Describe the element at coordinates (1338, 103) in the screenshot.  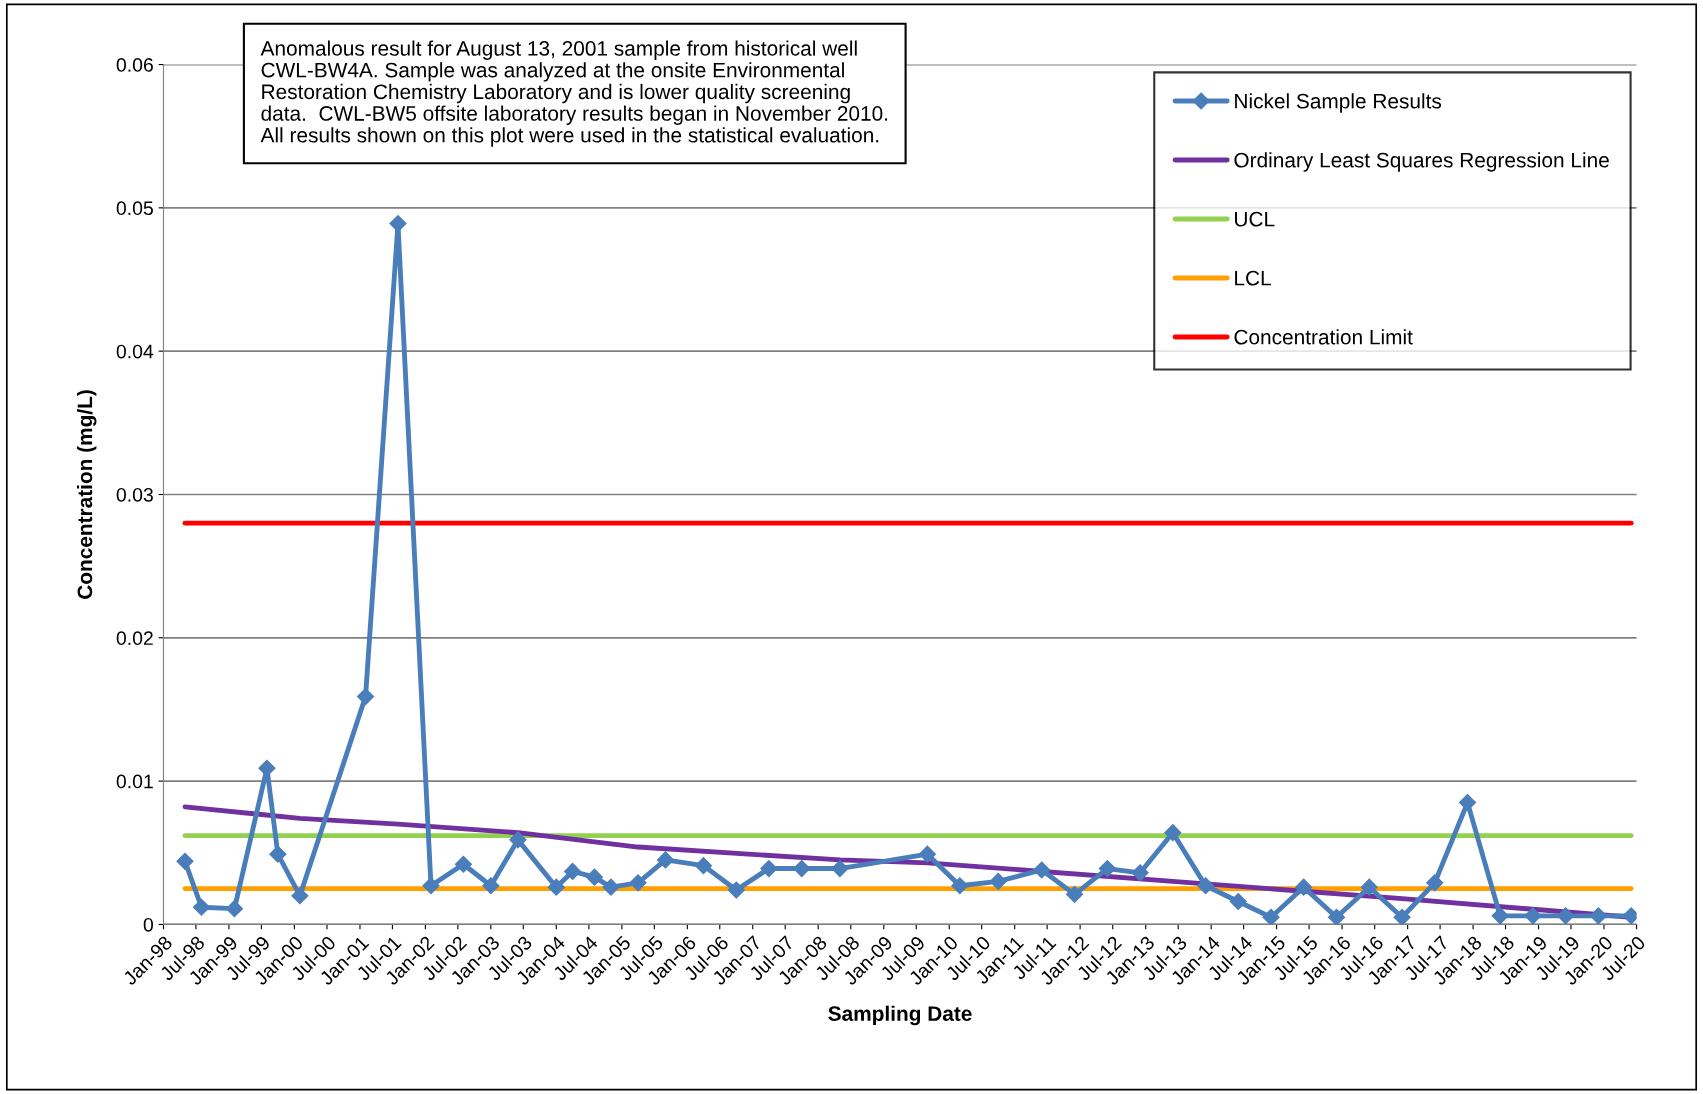
I see `legend-label: Nickel Sample Results` at that location.